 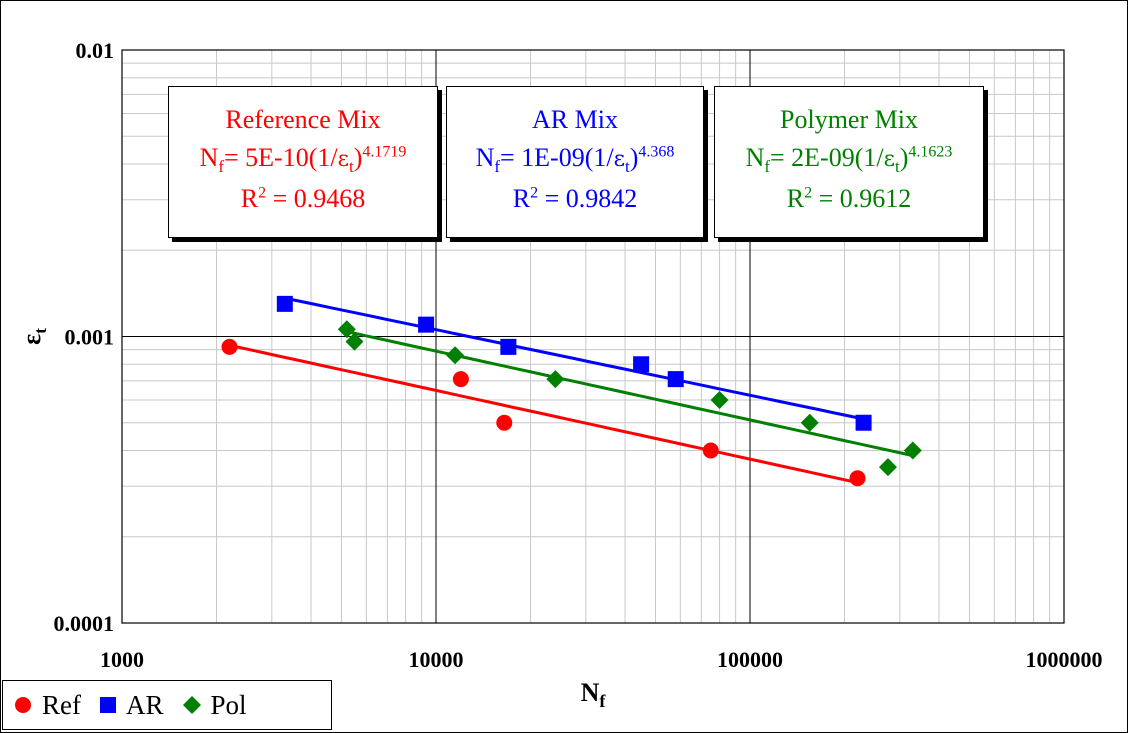 I want to click on trendline-ref, so click(x=543, y=414).